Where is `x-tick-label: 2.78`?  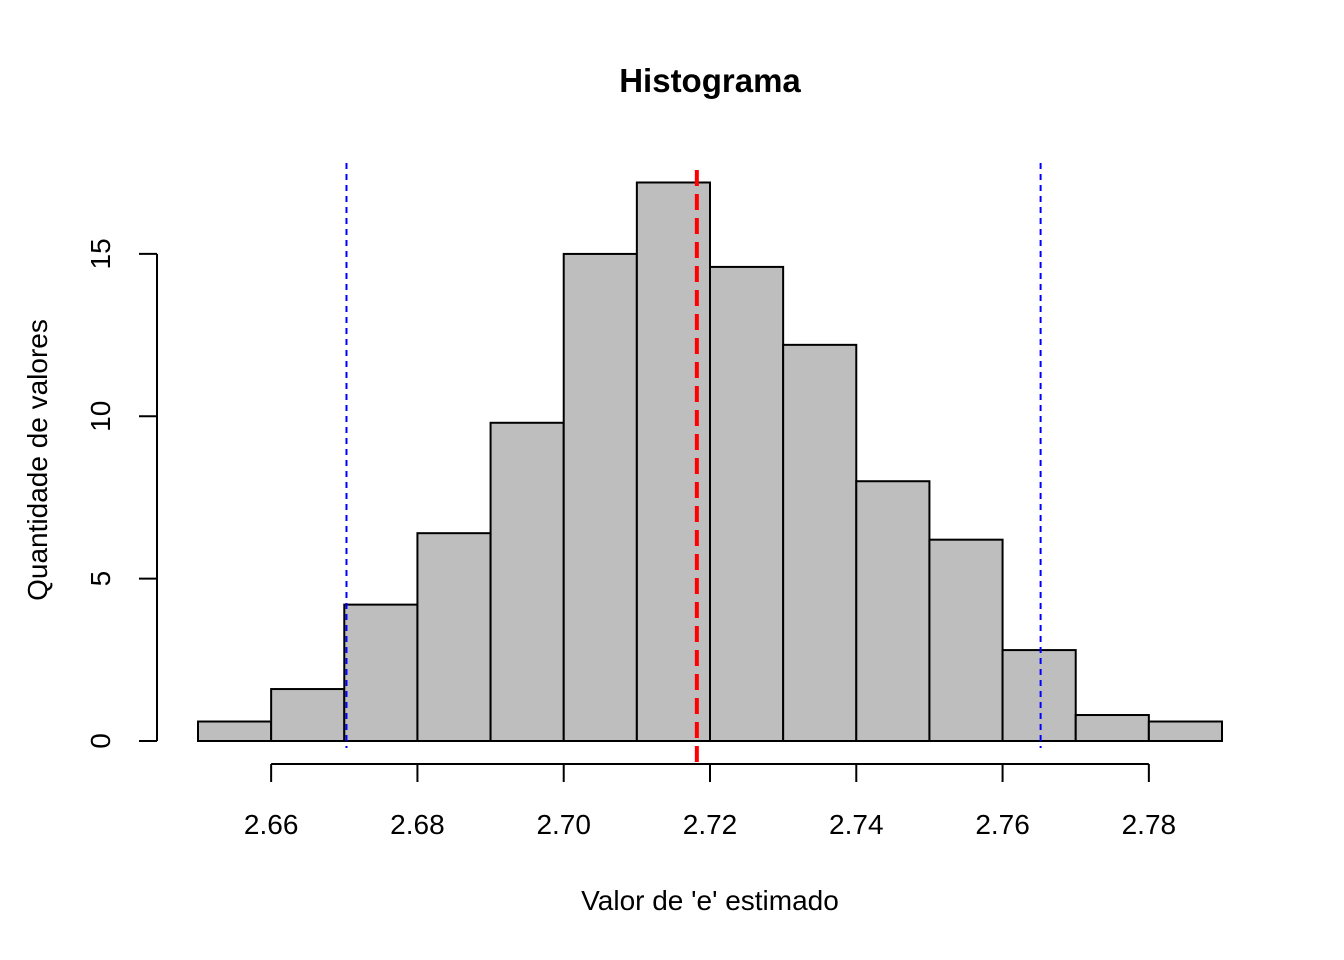
x-tick-label: 2.78 is located at coordinates (1149, 824).